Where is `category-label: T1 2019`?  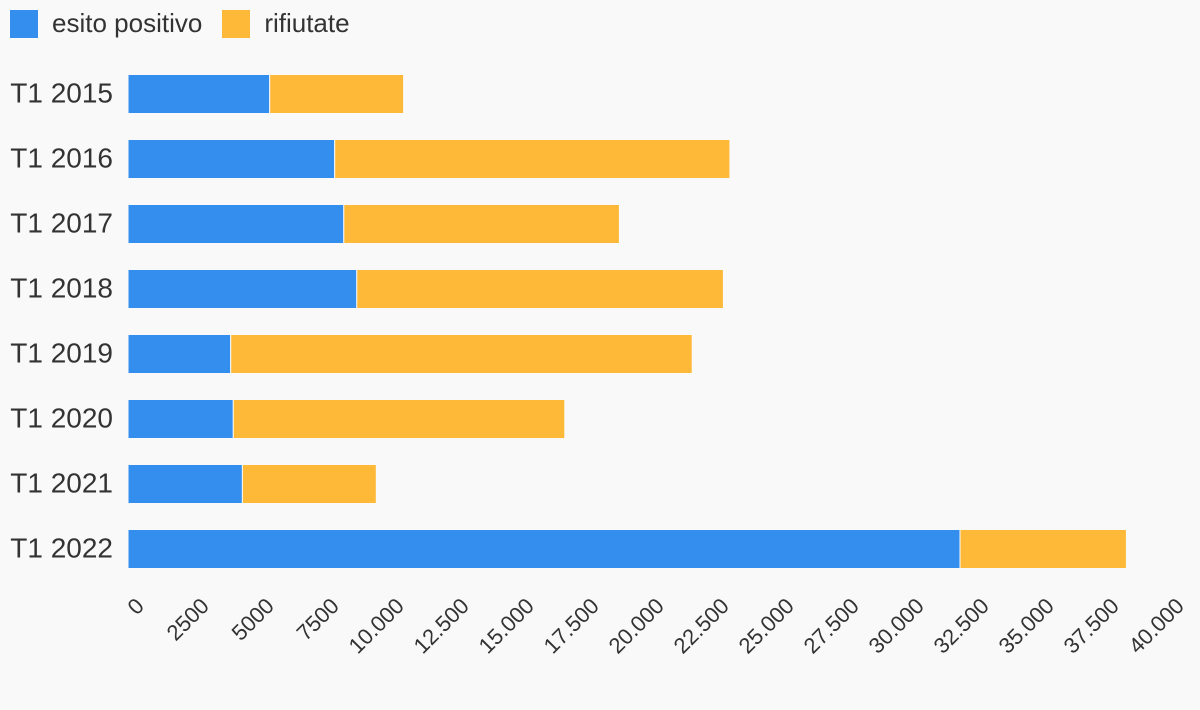 category-label: T1 2019 is located at coordinates (61, 352).